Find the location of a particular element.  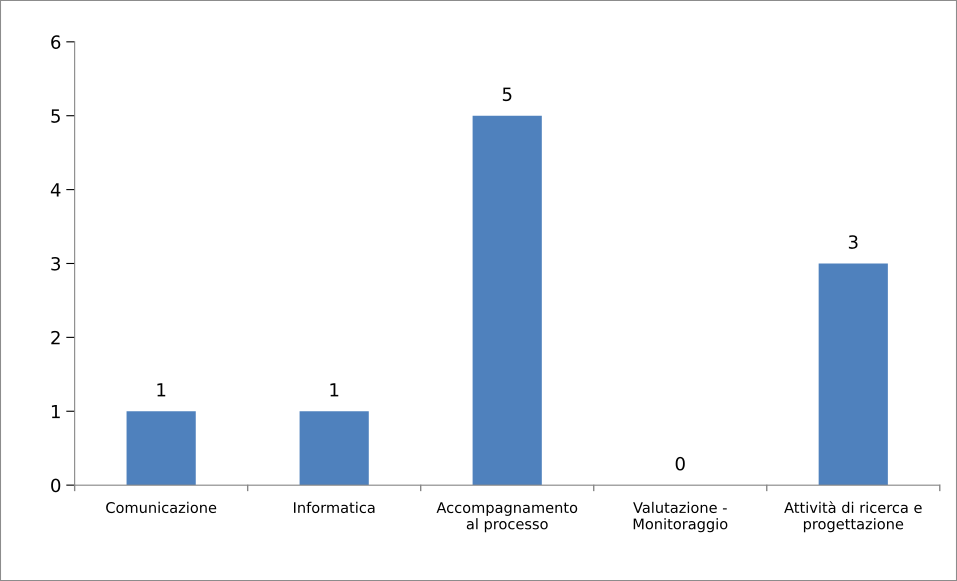

x-tick-label: Informatica is located at coordinates (334, 508).